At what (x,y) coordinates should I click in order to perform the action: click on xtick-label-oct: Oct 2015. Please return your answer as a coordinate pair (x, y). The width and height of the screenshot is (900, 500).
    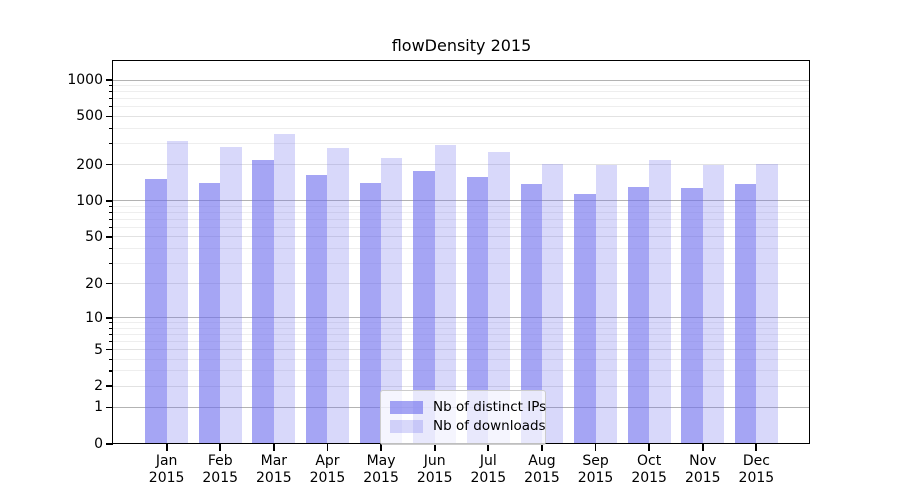
    Looking at the image, I should click on (649, 469).